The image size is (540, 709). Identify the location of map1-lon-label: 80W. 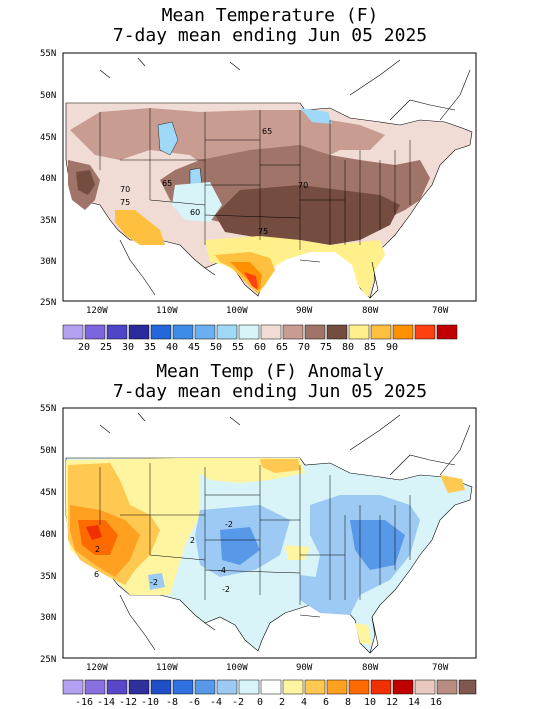
(370, 311).